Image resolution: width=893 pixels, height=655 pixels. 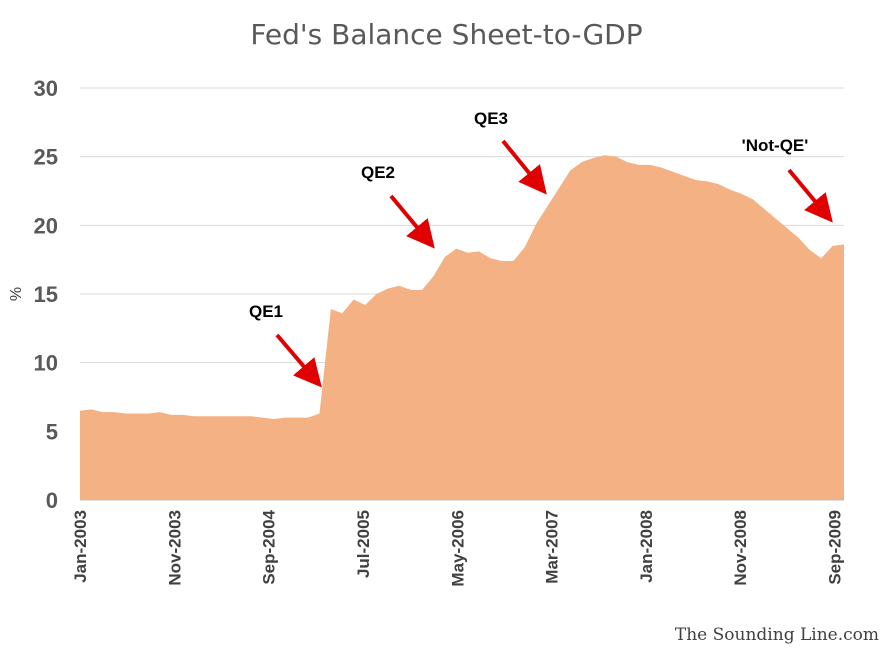 I want to click on x-tick-label: Sep-2009, so click(x=835, y=547).